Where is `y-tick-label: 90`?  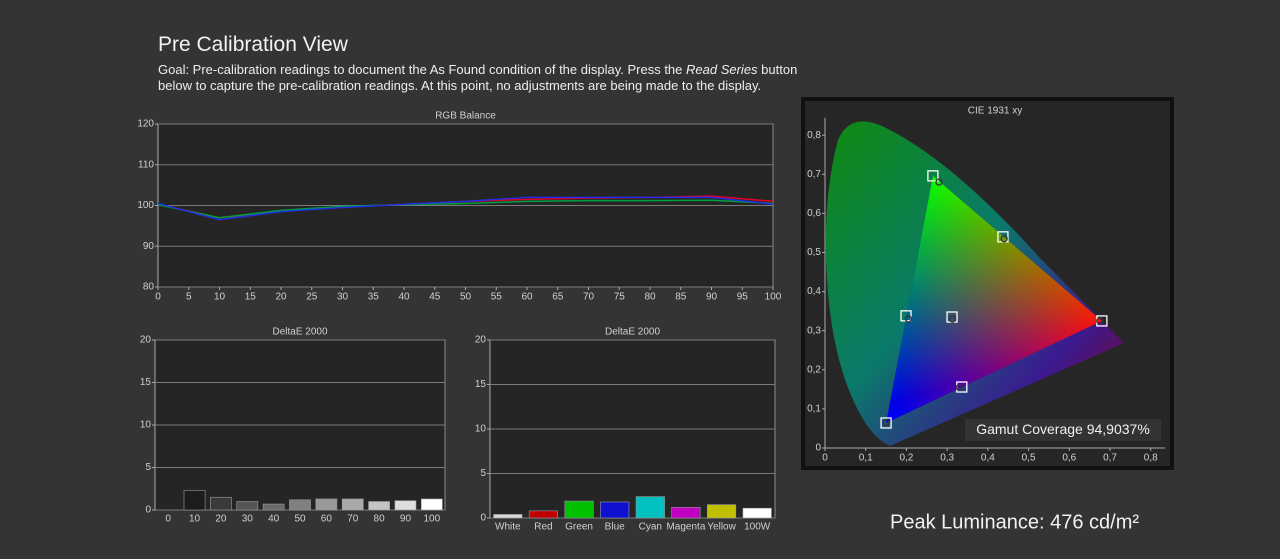
y-tick-label: 90 is located at coordinates (149, 246).